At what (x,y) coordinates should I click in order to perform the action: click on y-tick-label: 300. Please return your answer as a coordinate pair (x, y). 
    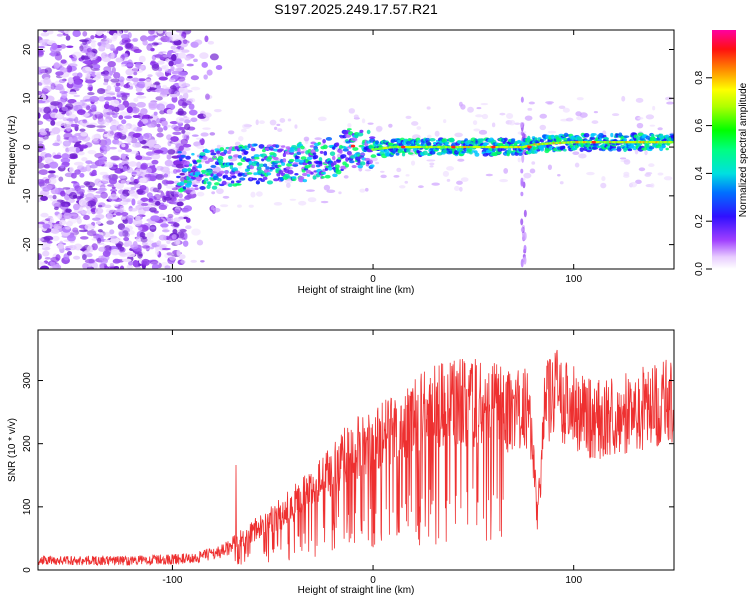
    Looking at the image, I should click on (27, 380).